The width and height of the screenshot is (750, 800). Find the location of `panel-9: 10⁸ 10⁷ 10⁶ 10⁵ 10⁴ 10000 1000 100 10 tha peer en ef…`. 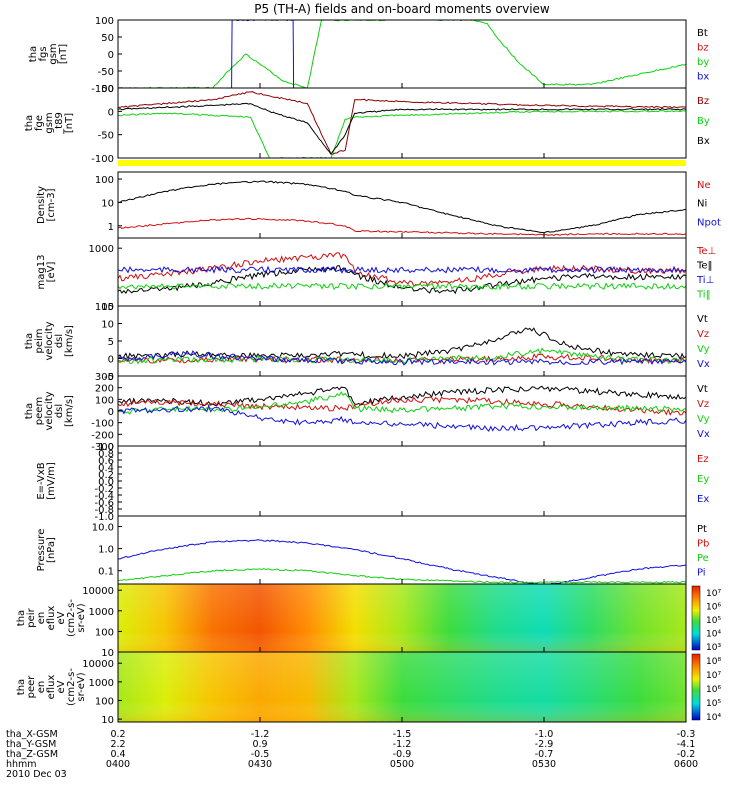

panel-9: 10⁸ 10⁷ 10⁶ 10⁵ 10⁴ 10000 1000 100 10 tha peer en ef… is located at coordinates (368, 688).